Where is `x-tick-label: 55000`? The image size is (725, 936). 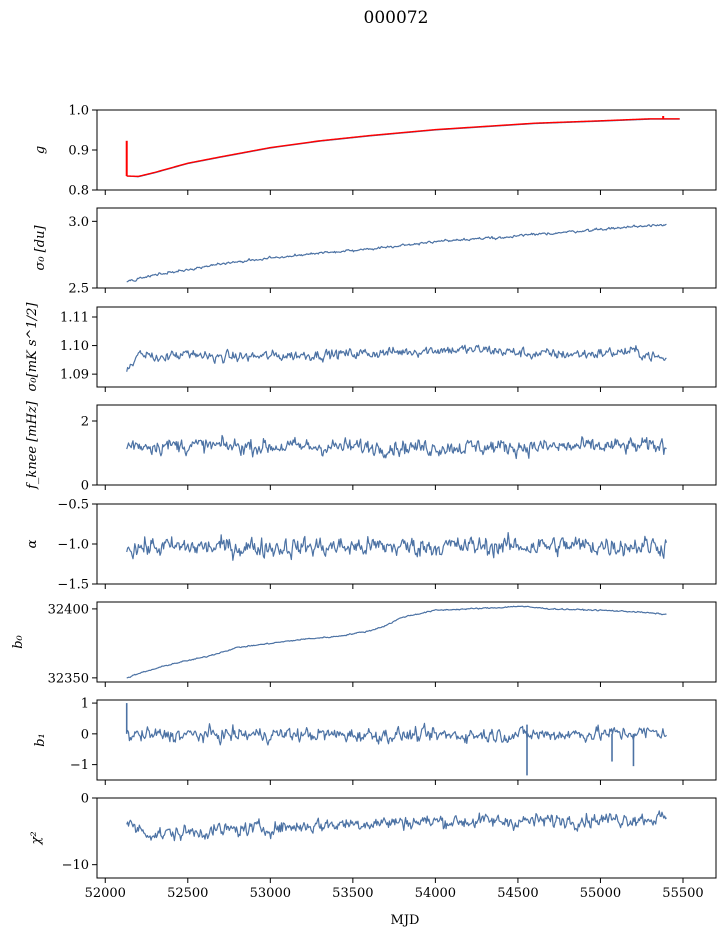
x-tick-label: 55000 is located at coordinates (600, 893).